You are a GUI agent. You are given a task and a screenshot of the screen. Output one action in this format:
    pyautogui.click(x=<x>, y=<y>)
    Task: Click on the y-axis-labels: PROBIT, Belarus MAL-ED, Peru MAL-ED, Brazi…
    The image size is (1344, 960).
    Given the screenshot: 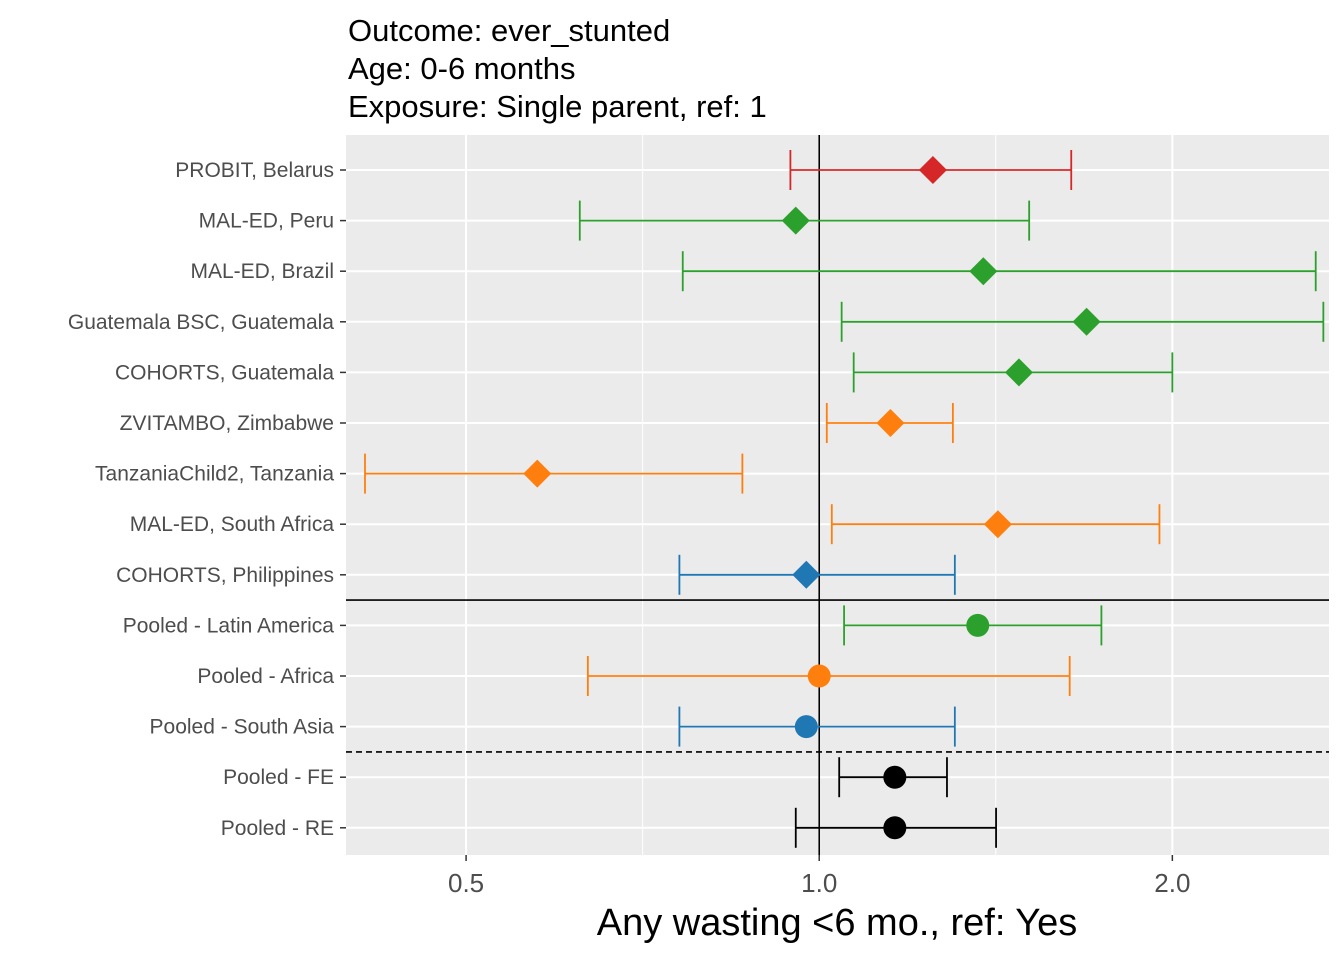 What is the action you would take?
    pyautogui.click(x=207, y=499)
    